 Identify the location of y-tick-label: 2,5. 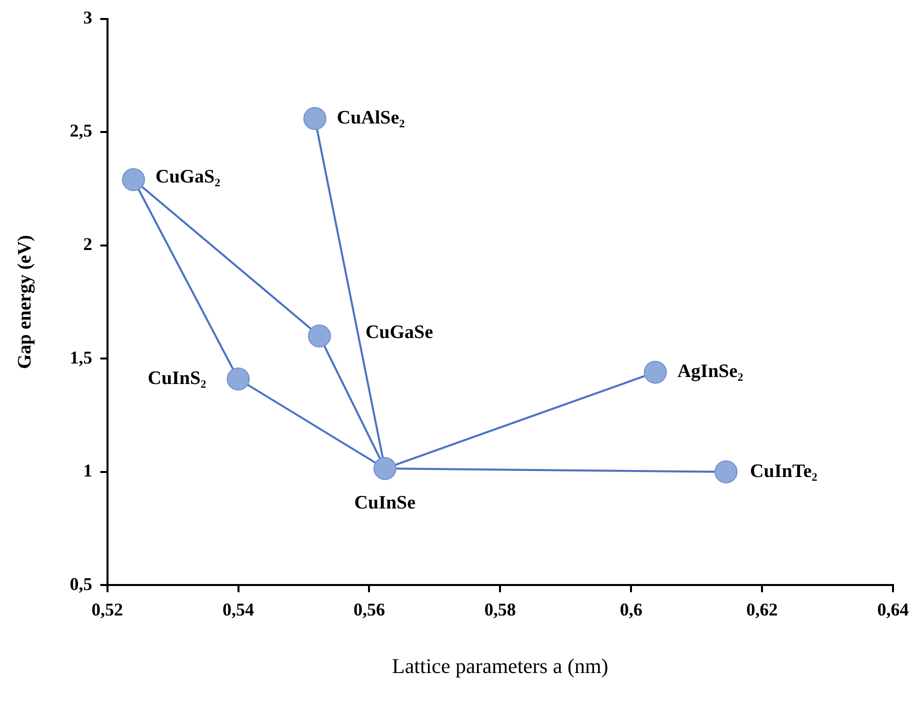
(81, 130).